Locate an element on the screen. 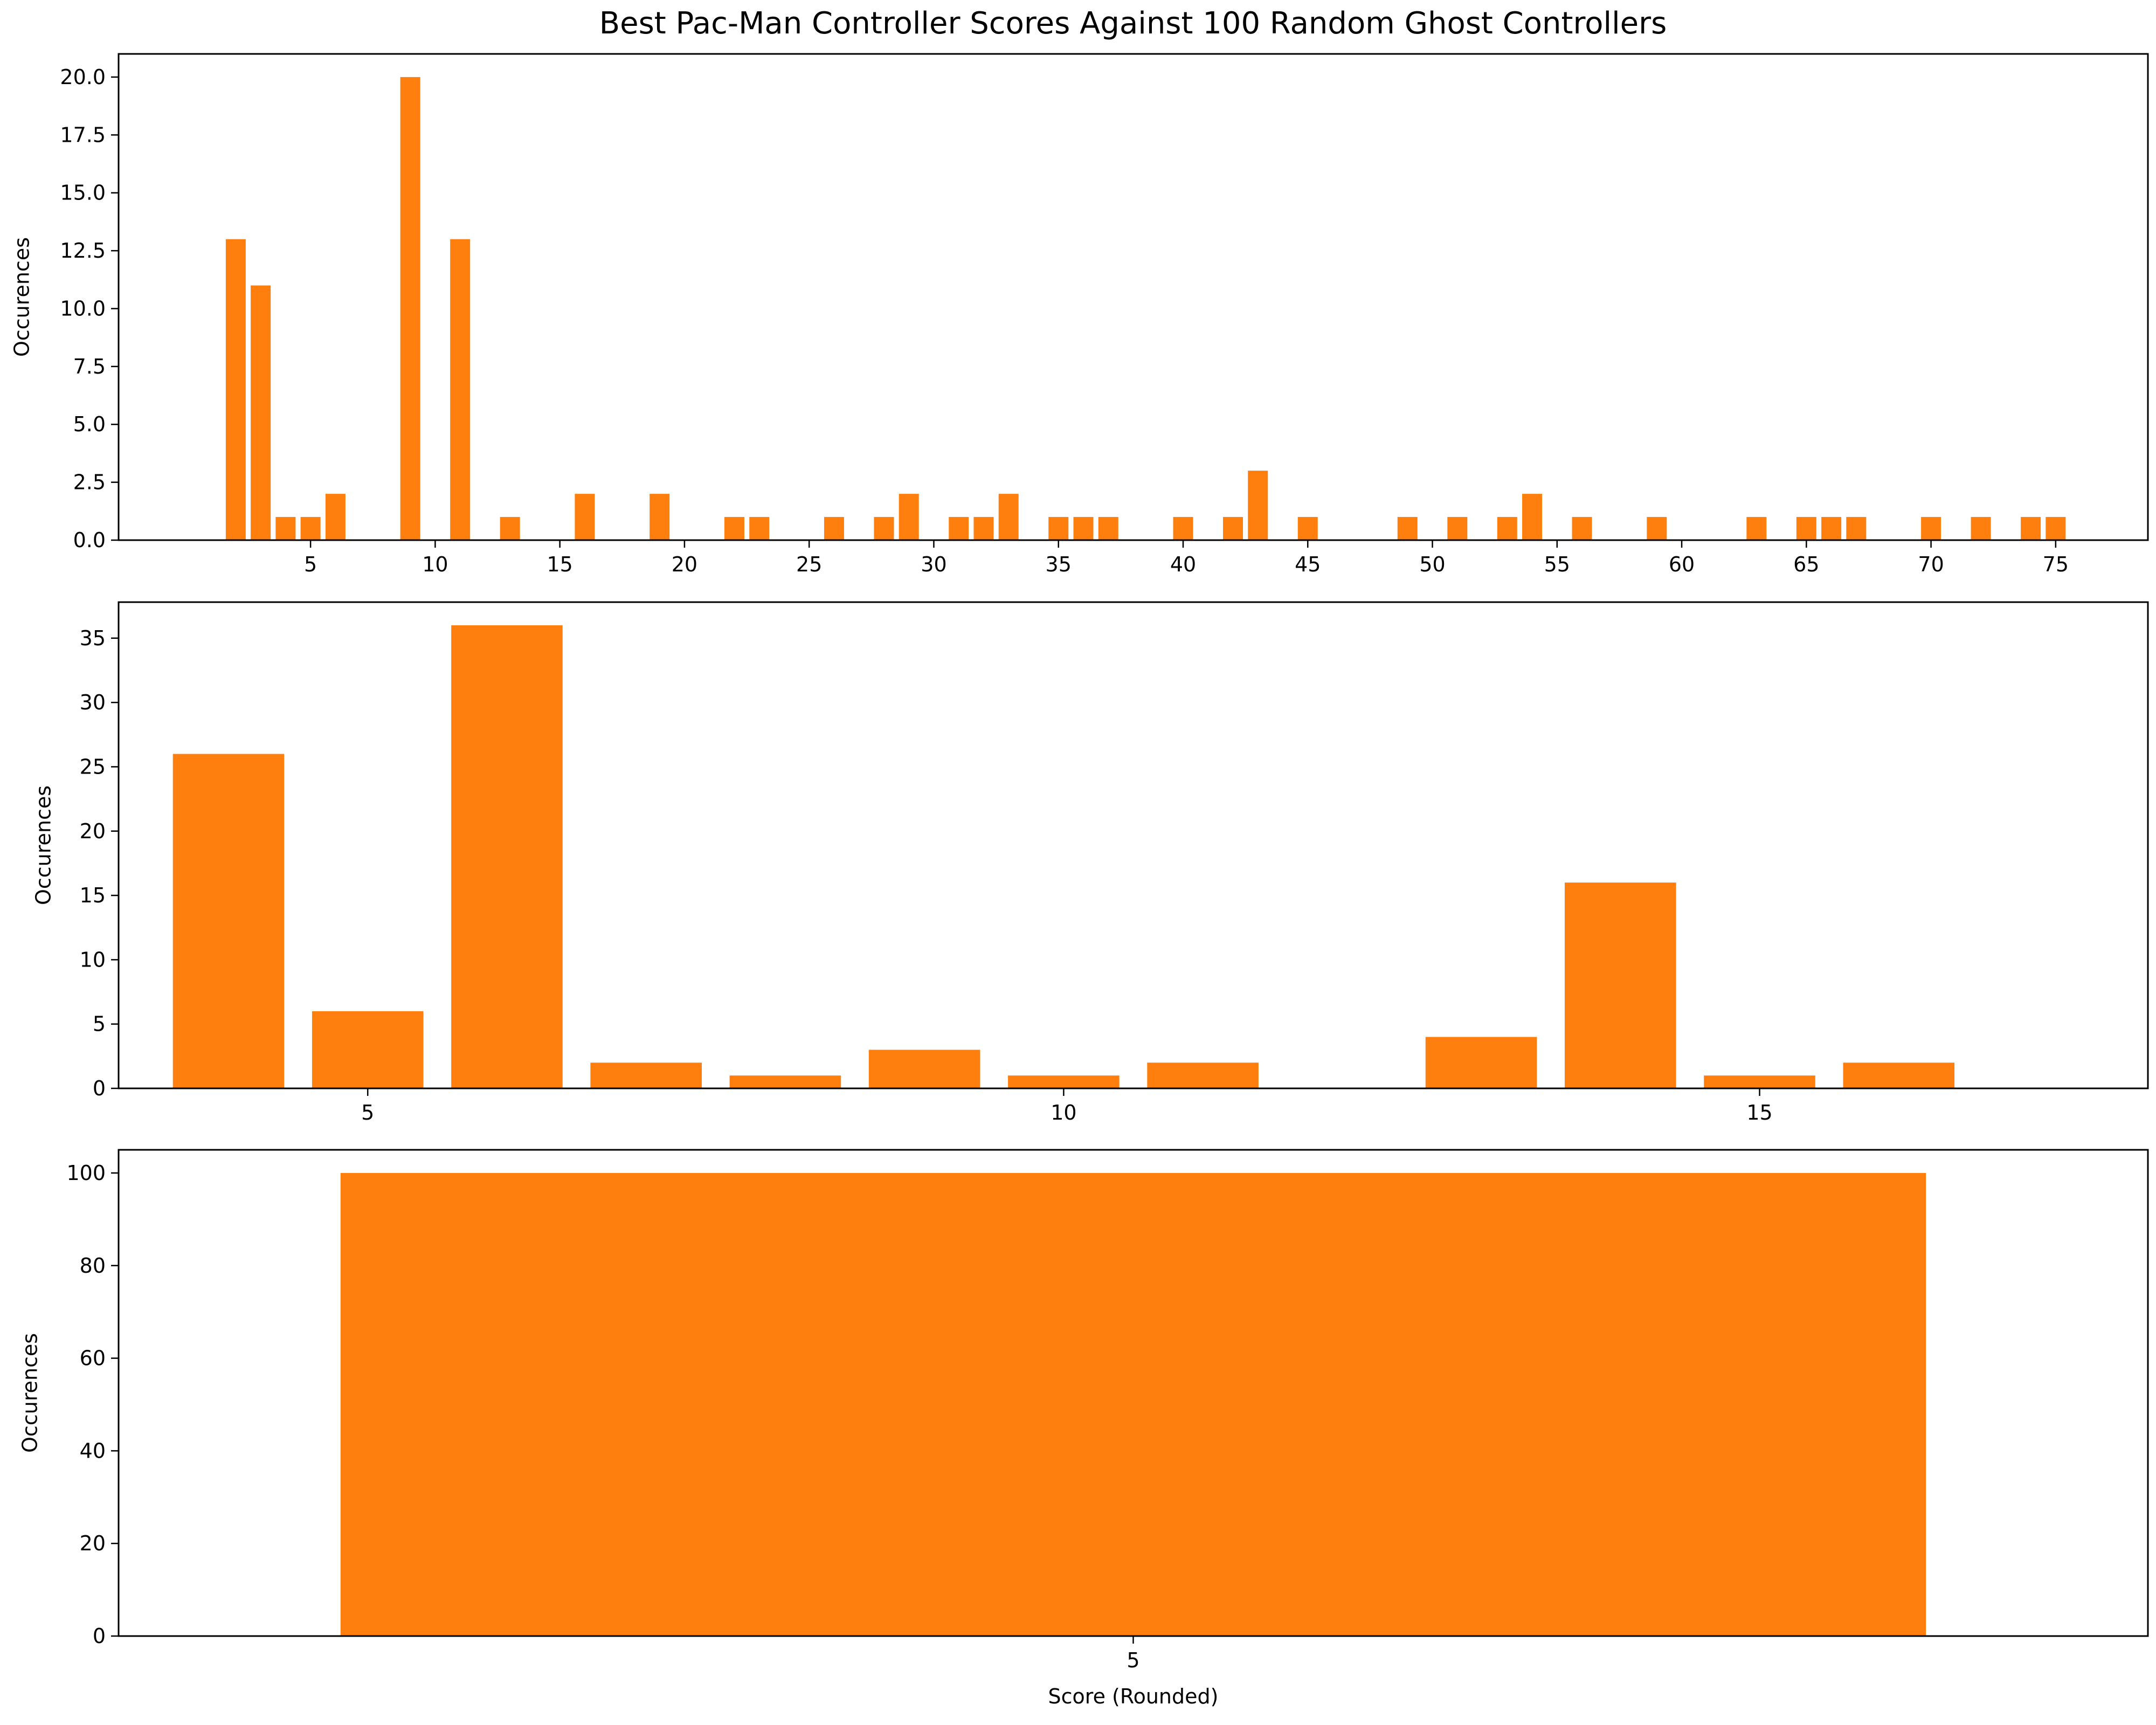 The height and width of the screenshot is (1725, 2156). x-tick-label: 60 is located at coordinates (1682, 564).